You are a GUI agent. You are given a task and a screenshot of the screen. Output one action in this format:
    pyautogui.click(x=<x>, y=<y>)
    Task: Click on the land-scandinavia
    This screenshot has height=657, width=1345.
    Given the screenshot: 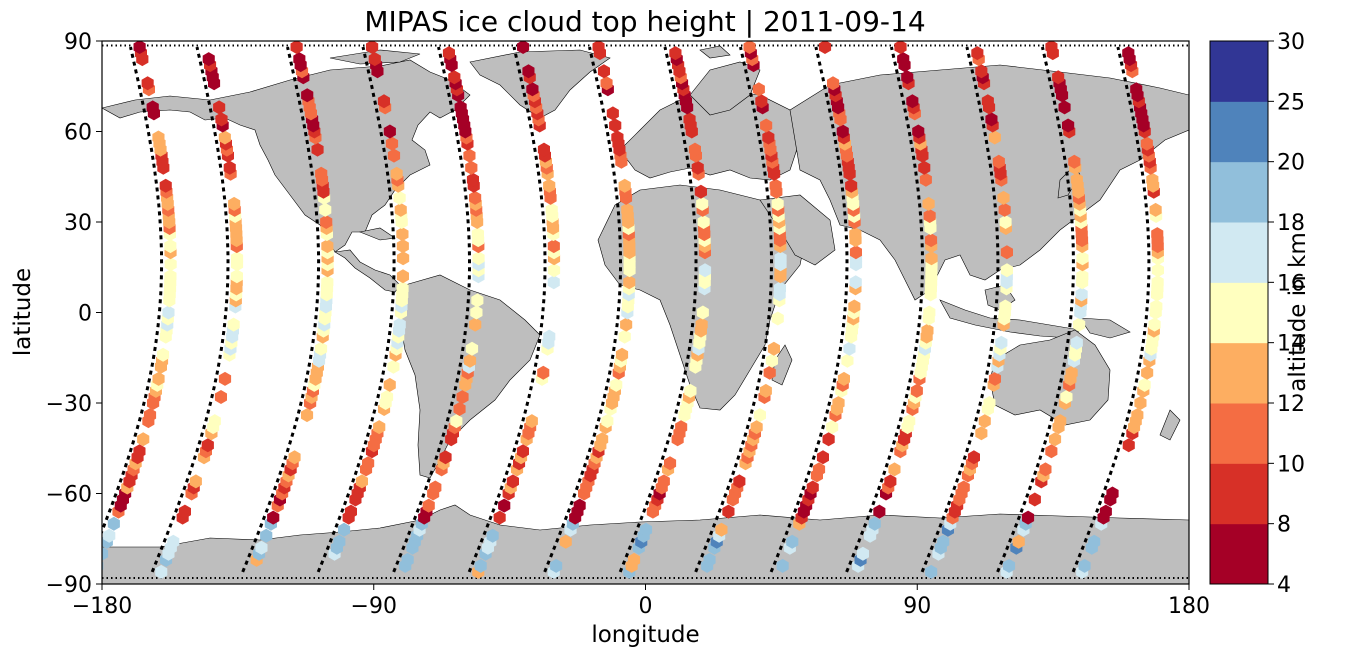 What is the action you would take?
    pyautogui.click(x=725, y=88)
    